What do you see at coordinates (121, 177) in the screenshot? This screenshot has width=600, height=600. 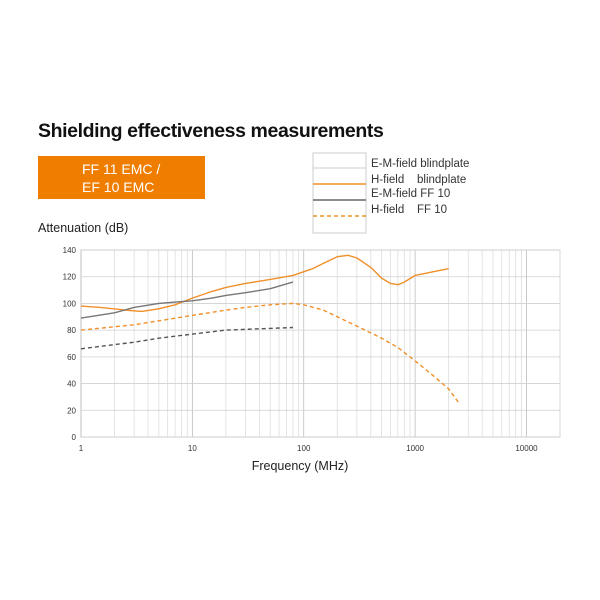 I see `product-badge: FF 11 EMC / EF 10 EMC` at bounding box center [121, 177].